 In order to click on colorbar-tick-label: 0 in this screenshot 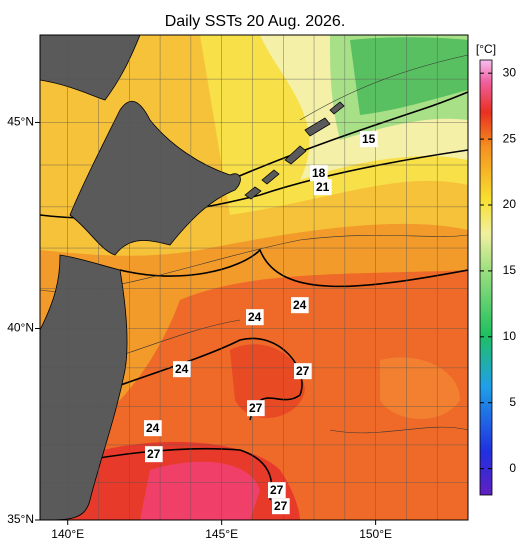, I will do `click(512, 468)`.